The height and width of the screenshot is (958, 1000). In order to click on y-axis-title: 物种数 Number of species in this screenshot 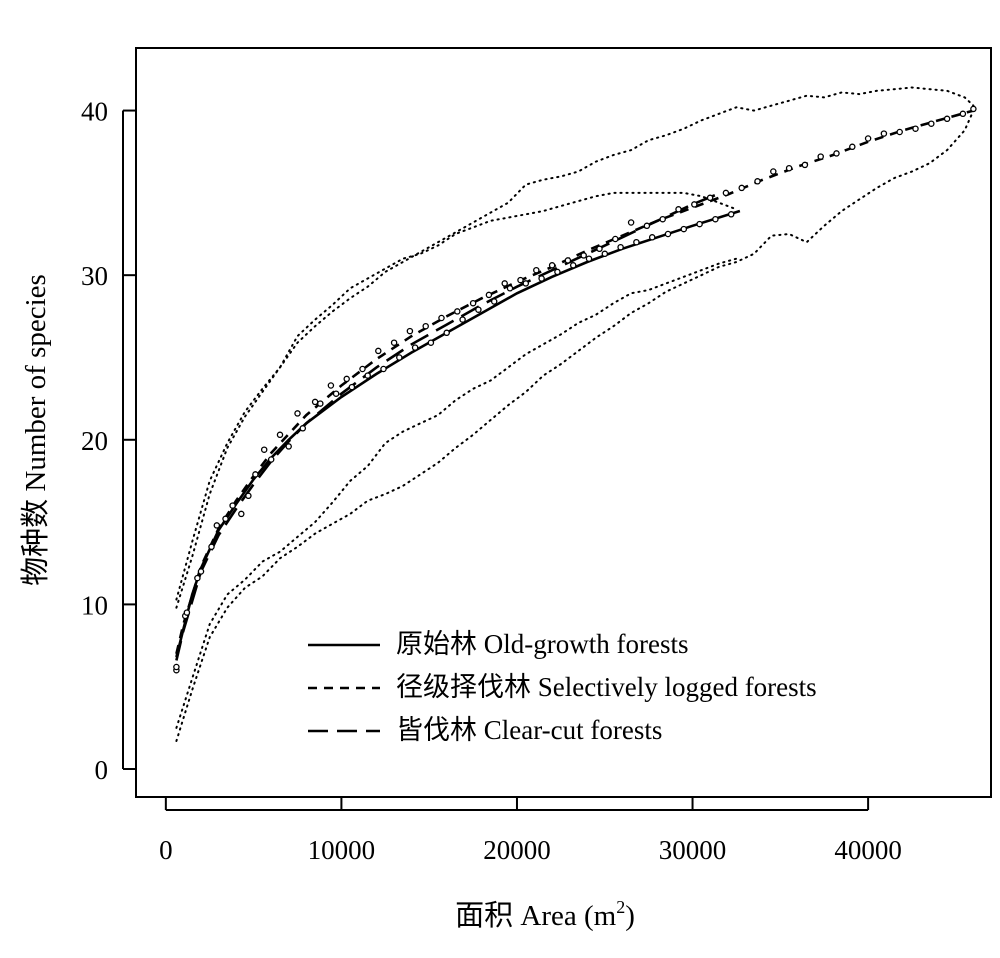, I will do `click(35, 430)`.